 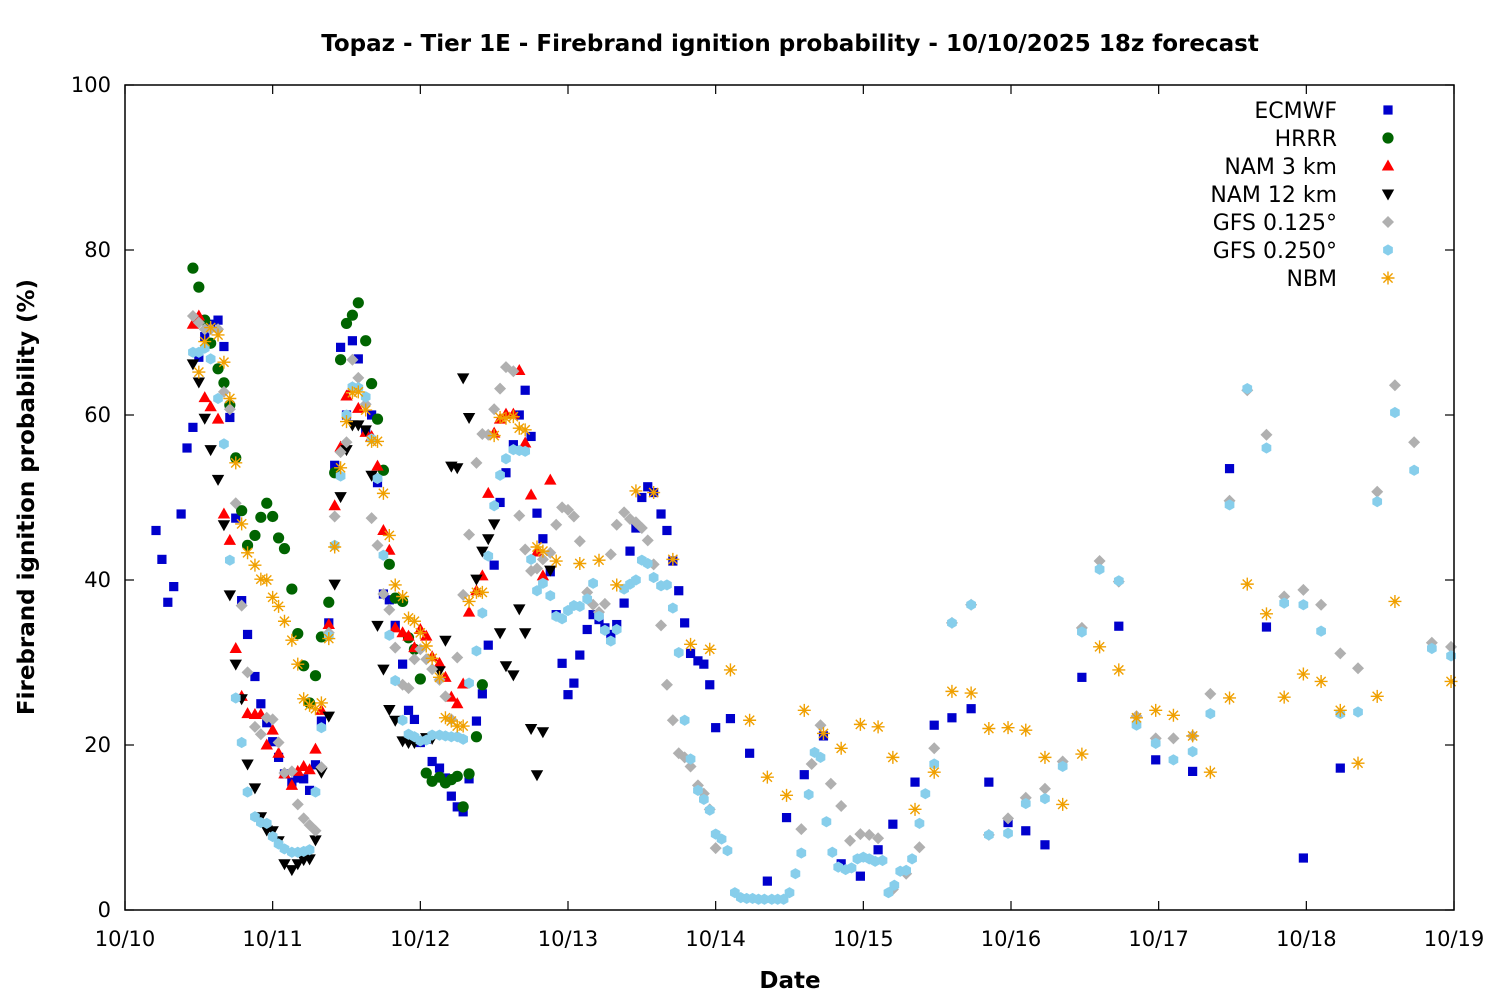 What do you see at coordinates (91, 85) in the screenshot?
I see `y-tick-label: 100` at bounding box center [91, 85].